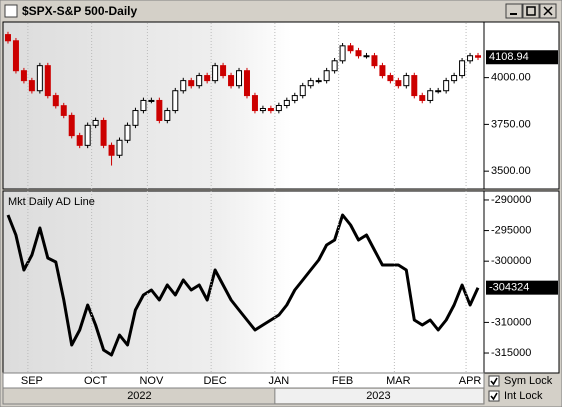 The height and width of the screenshot is (407, 562). Describe the element at coordinates (243, 380) in the screenshot. I see `month-row` at that location.